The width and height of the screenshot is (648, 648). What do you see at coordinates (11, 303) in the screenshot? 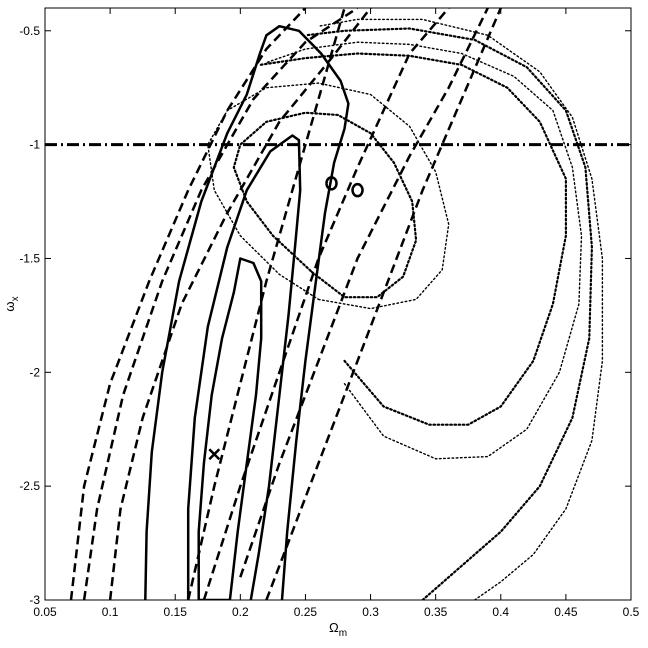
I see `y-axis-label: ωx` at bounding box center [11, 303].